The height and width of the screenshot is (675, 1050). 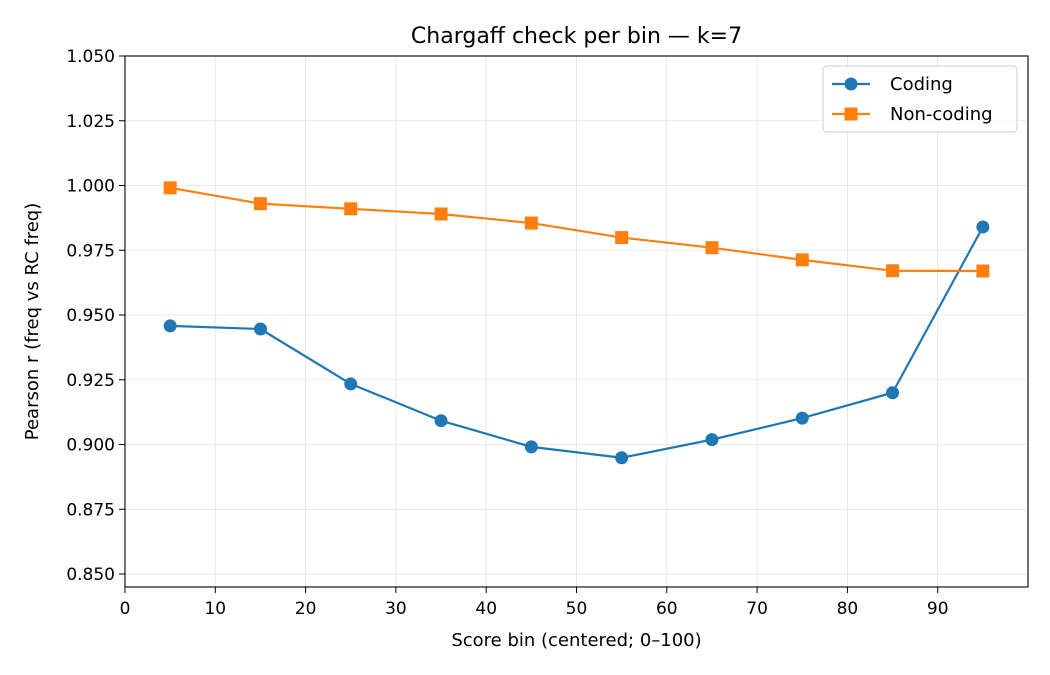 What do you see at coordinates (396, 609) in the screenshot?
I see `x-tick-label: 30` at bounding box center [396, 609].